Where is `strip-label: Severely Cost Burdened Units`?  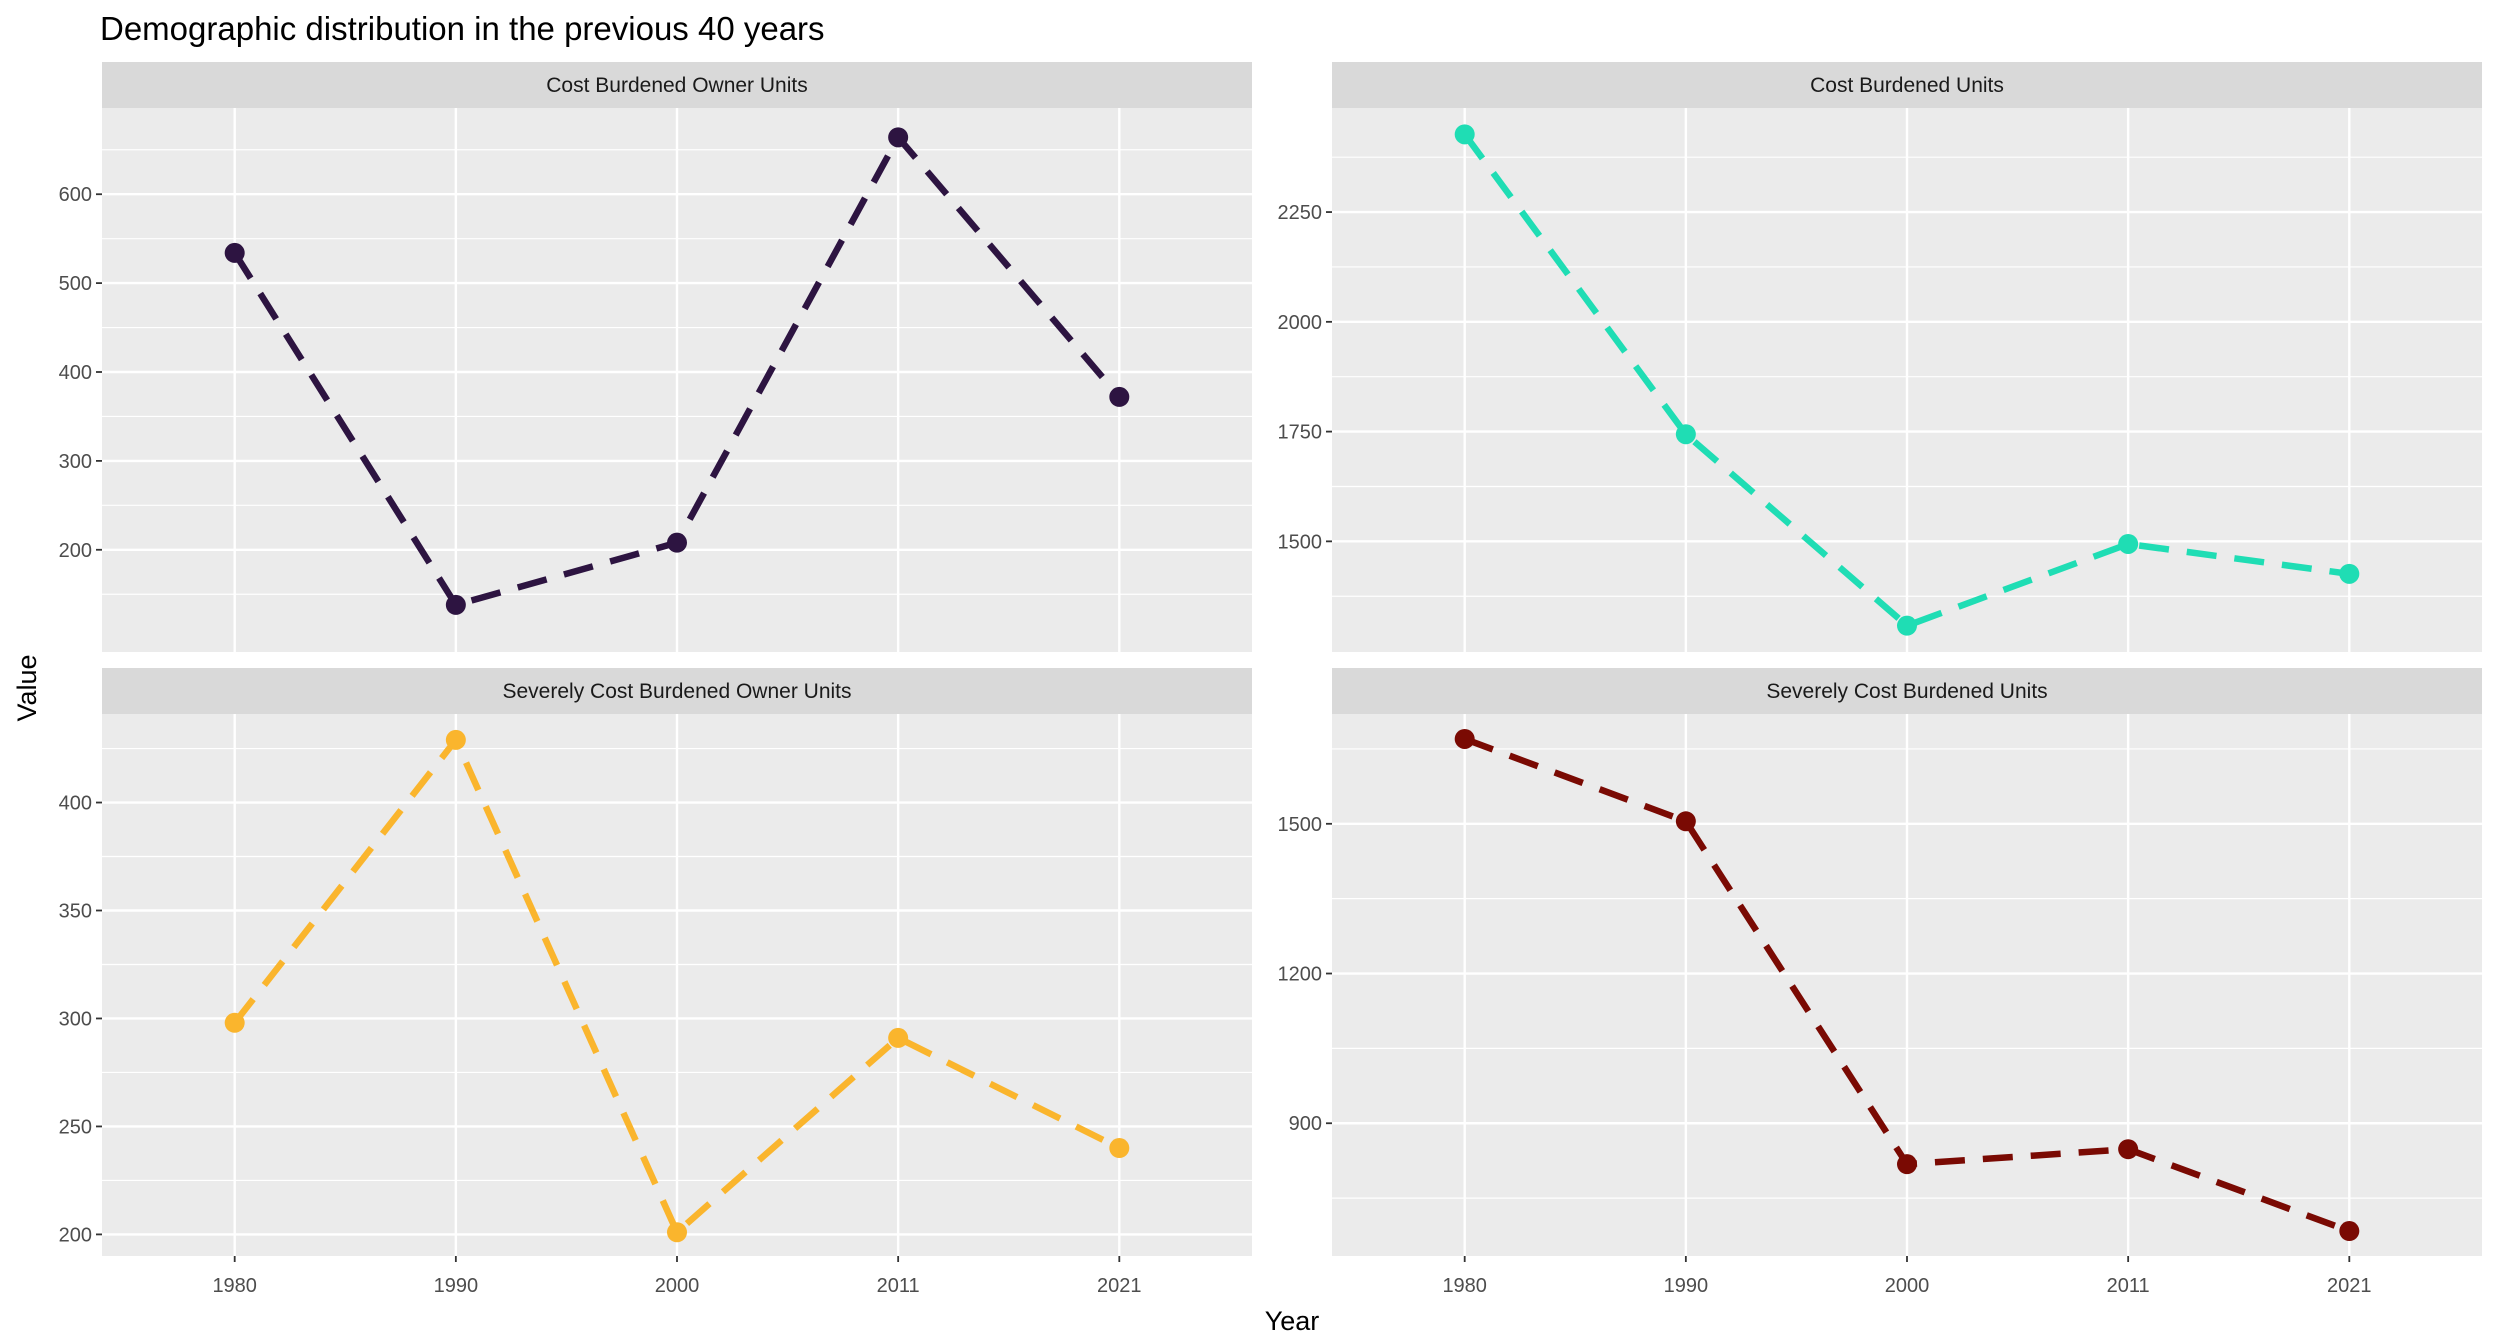
strip-label: Severely Cost Burdened Units is located at coordinates (1906, 691).